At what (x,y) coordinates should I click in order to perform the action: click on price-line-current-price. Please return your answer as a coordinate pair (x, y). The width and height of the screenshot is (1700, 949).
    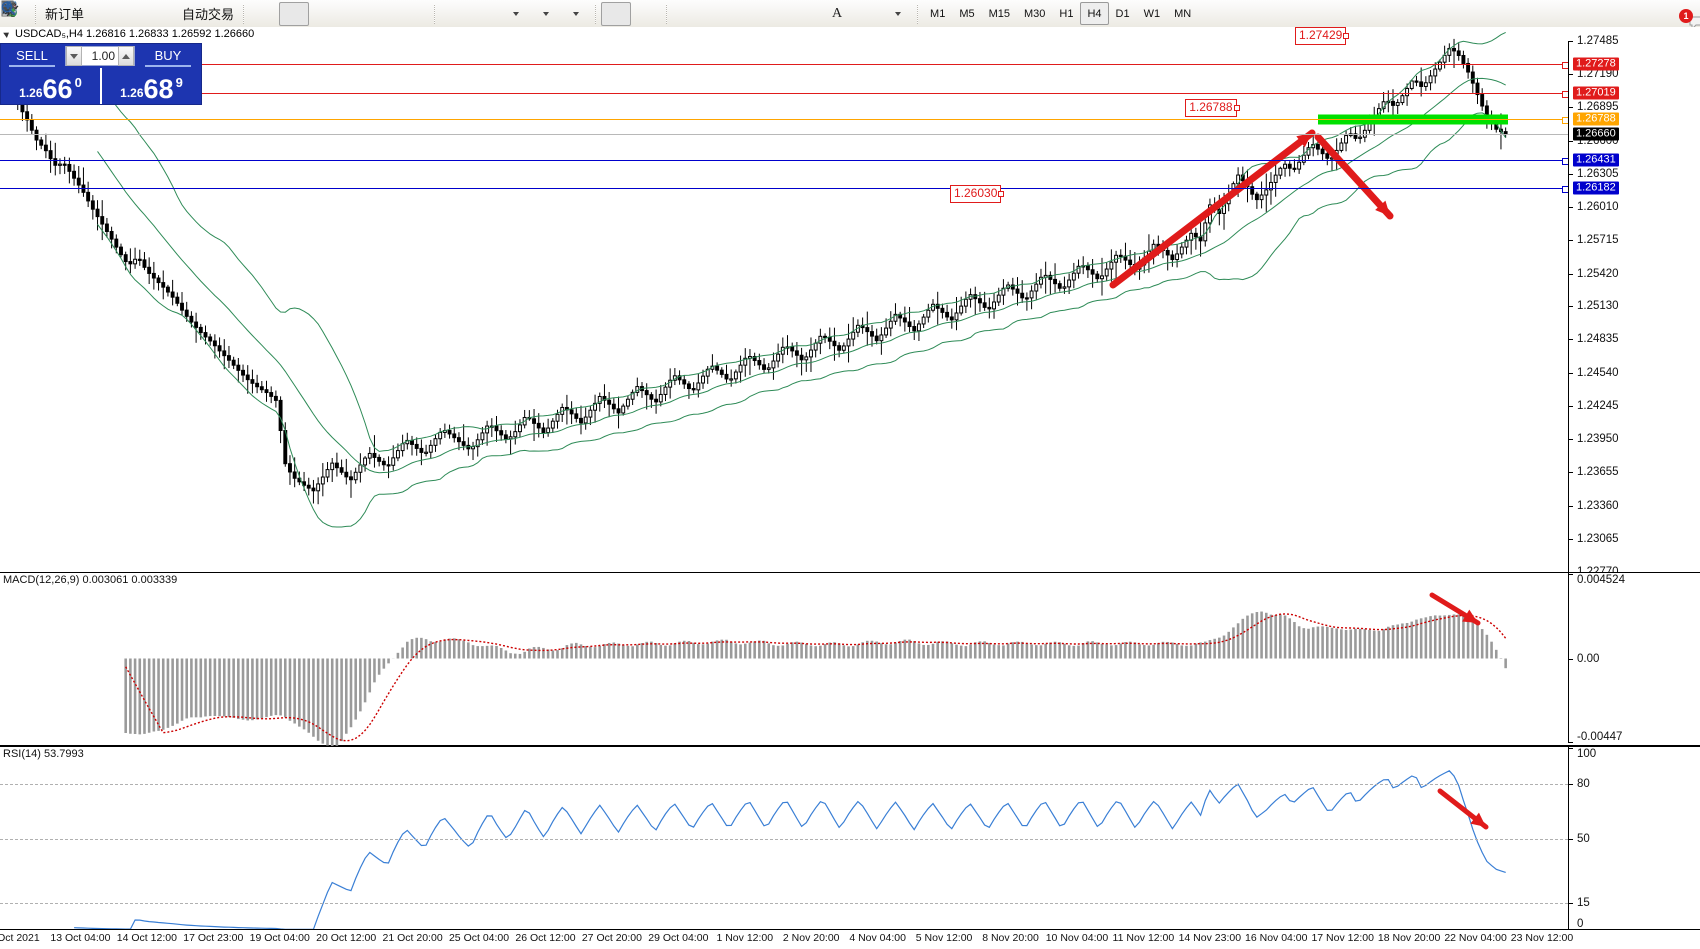
    Looking at the image, I should click on (784, 134).